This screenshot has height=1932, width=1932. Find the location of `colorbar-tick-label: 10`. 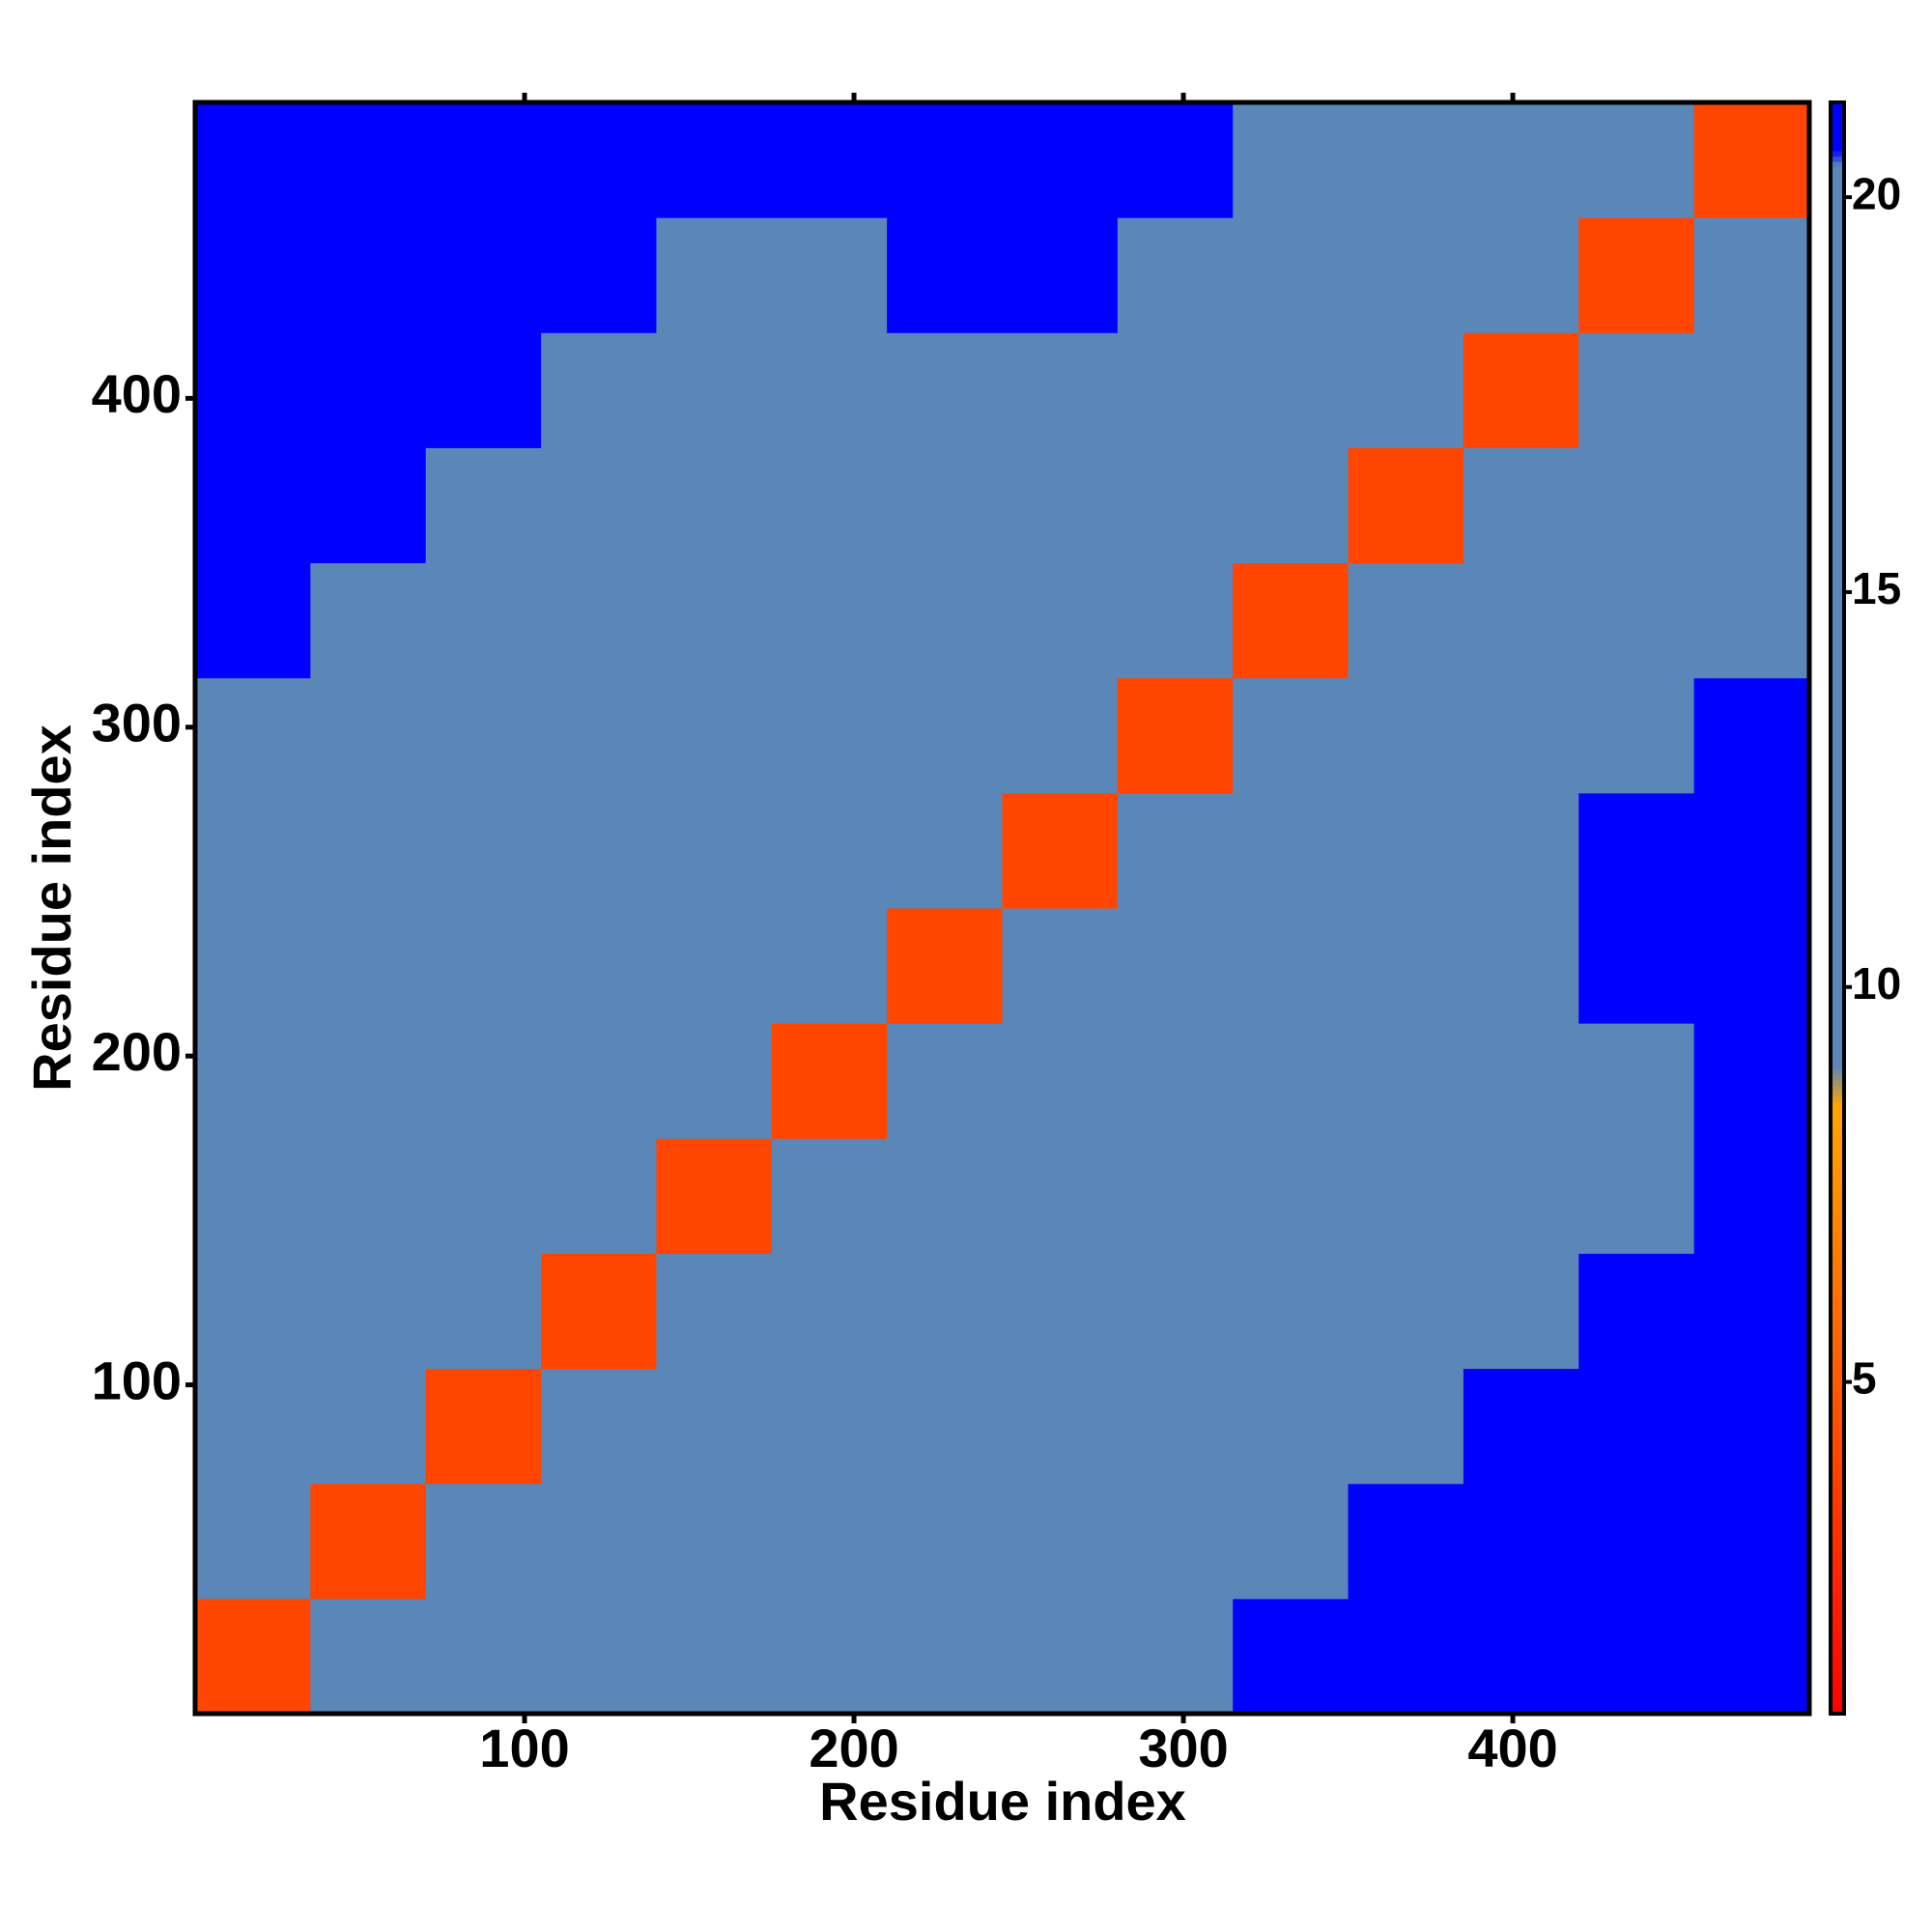

colorbar-tick-label: 10 is located at coordinates (1876, 983).